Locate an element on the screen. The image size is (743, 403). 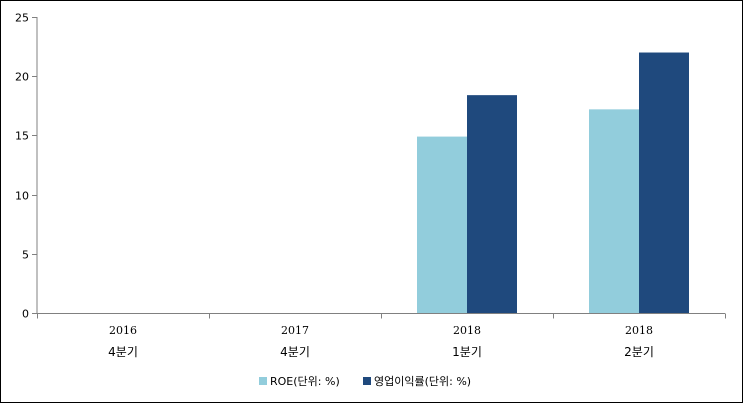
legend: ROE(단위: %) 영업이익률(단위: %) is located at coordinates (365, 381).